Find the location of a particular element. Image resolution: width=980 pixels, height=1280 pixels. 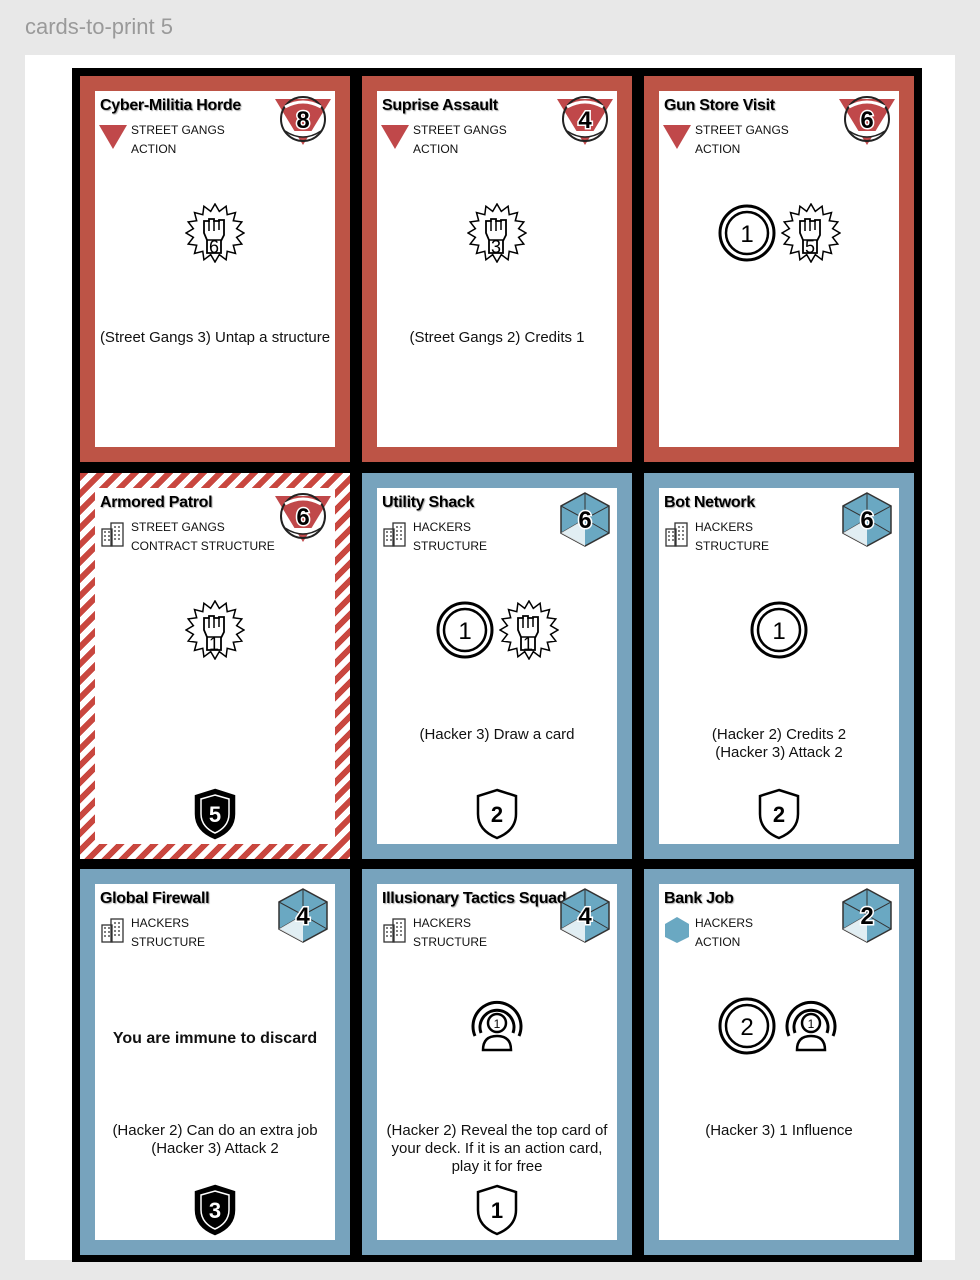

hexagon-icon is located at coordinates (677, 930).